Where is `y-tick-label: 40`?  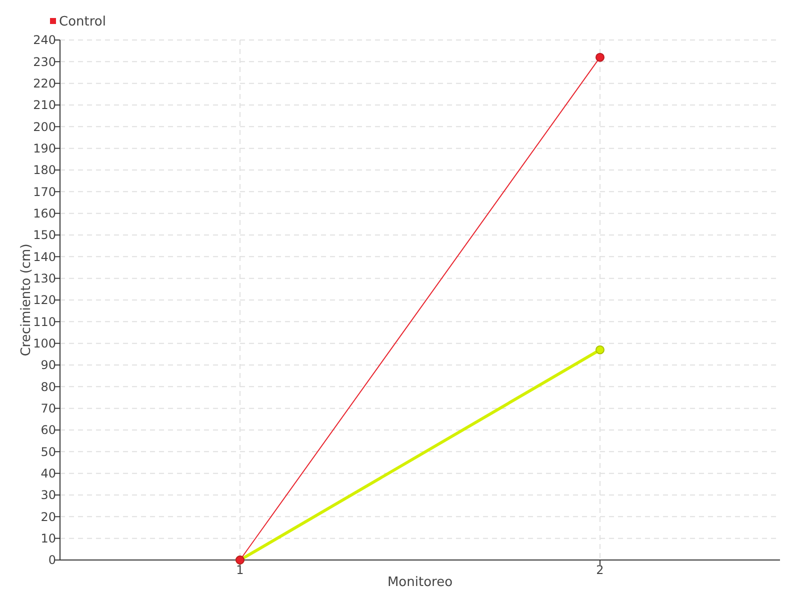 y-tick-label: 40 is located at coordinates (48, 473).